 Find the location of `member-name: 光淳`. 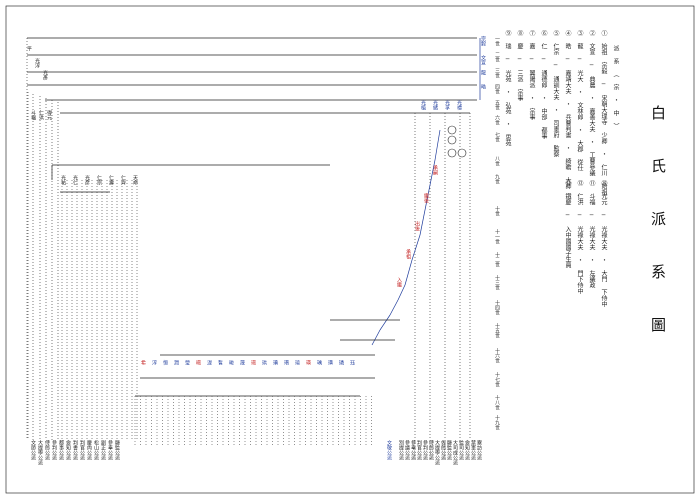

member-name: 光淳 is located at coordinates (37, 63).